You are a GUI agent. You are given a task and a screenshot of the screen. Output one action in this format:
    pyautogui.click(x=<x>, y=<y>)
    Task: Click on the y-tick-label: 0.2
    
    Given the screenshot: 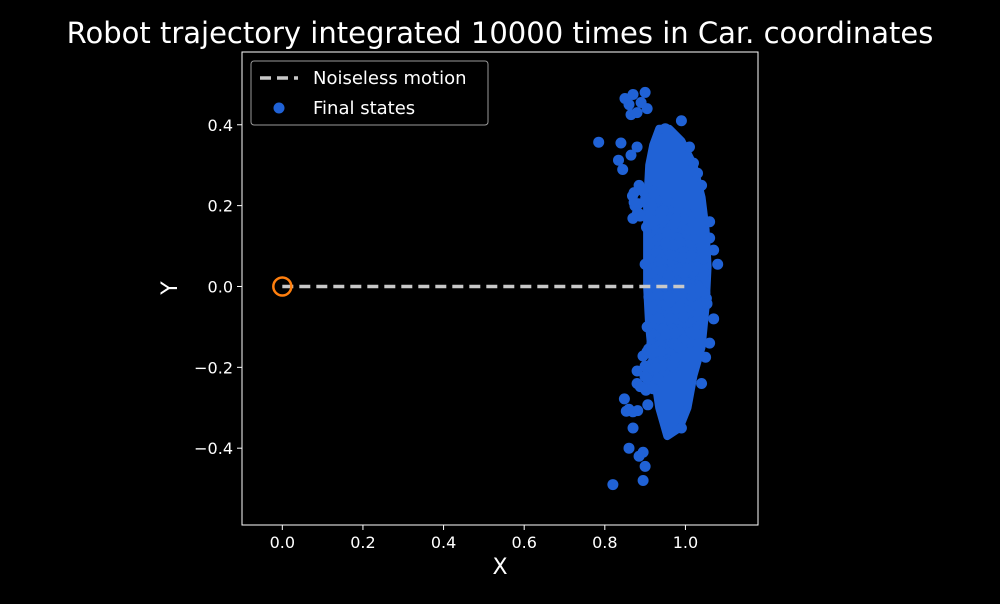 What is the action you would take?
    pyautogui.click(x=220, y=206)
    